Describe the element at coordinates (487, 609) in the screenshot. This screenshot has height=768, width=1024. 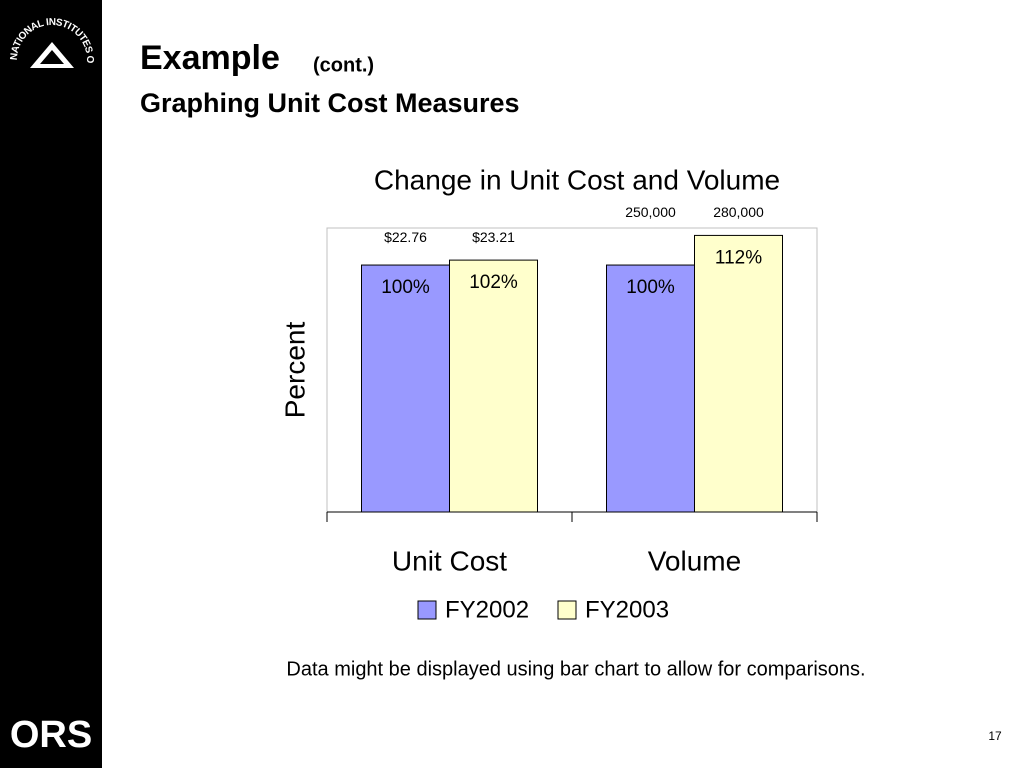
I see `legend-label: FY2002` at that location.